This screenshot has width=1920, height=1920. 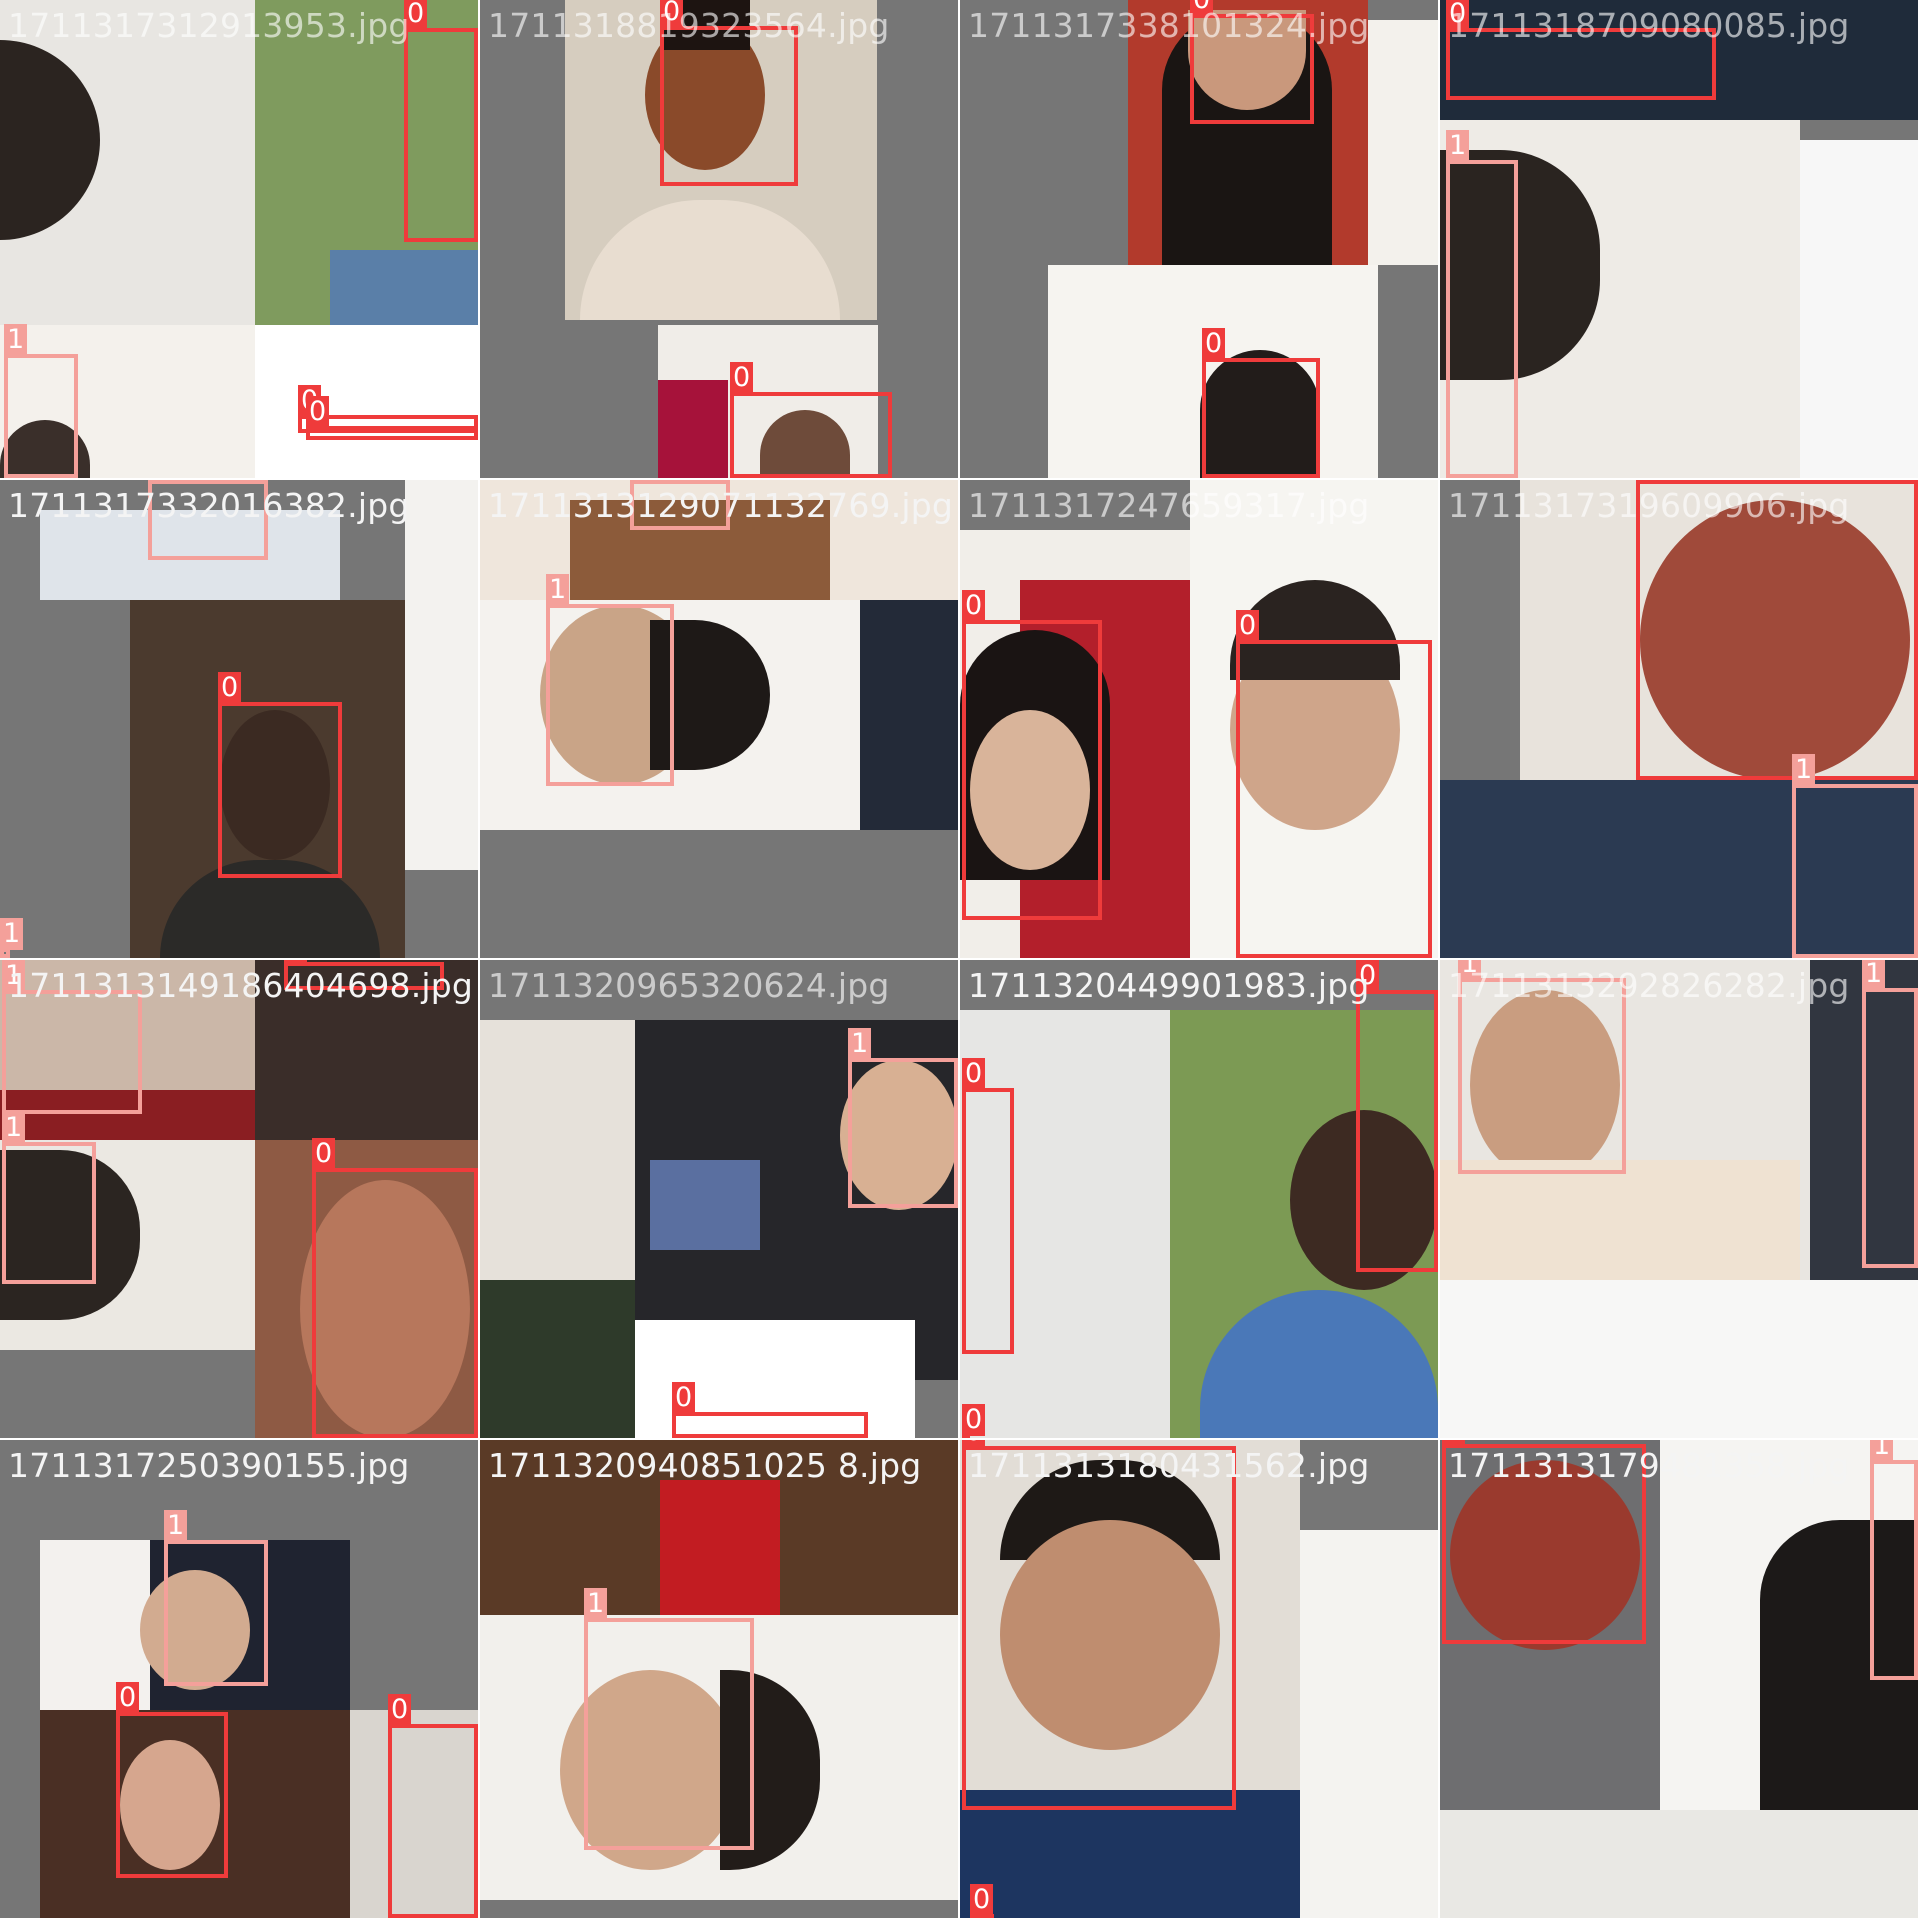 I want to click on mosaic-tile: 1711313149186404698.jpg 1 1 0 0, so click(x=239, y=1199).